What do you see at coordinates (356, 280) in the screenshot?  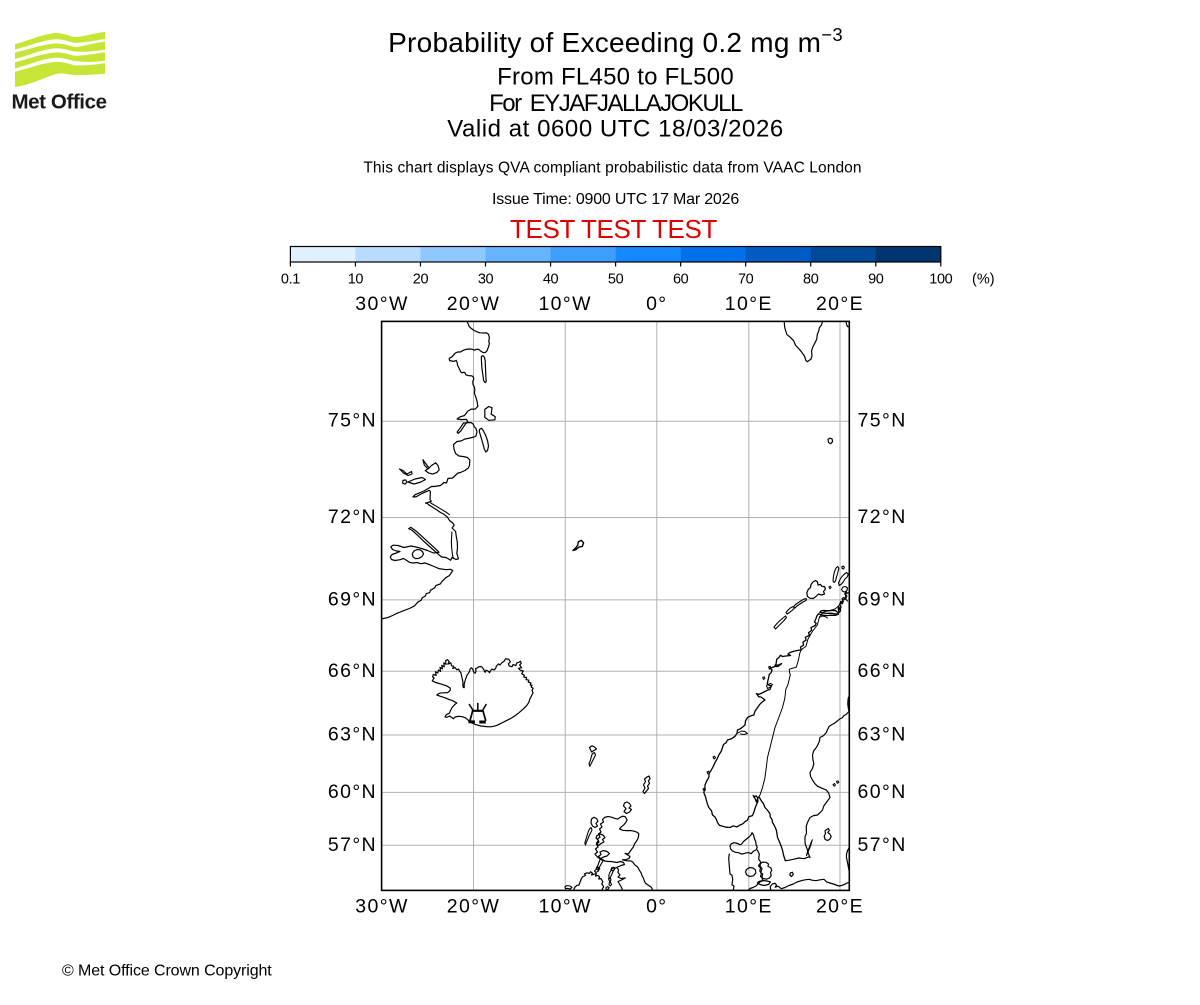 I see `svg-text: 10` at bounding box center [356, 280].